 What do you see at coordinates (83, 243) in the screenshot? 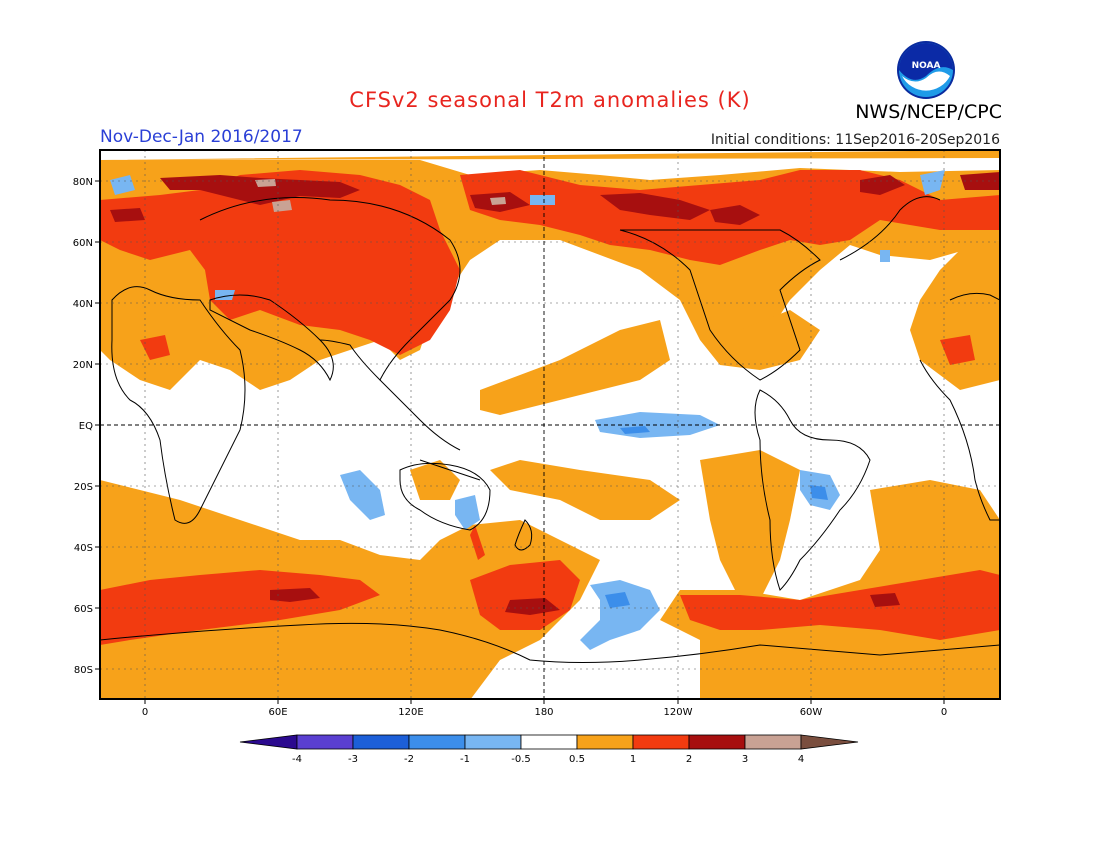
I see `lat-label: 60N` at bounding box center [83, 243].